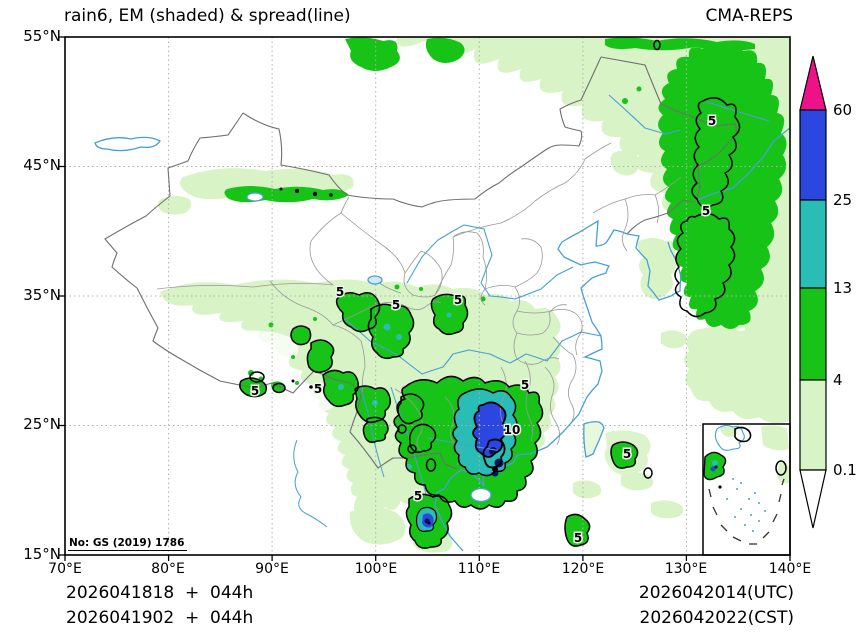 The image size is (860, 643). What do you see at coordinates (168, 569) in the screenshot?
I see `xtick-80e: 80°E` at bounding box center [168, 569].